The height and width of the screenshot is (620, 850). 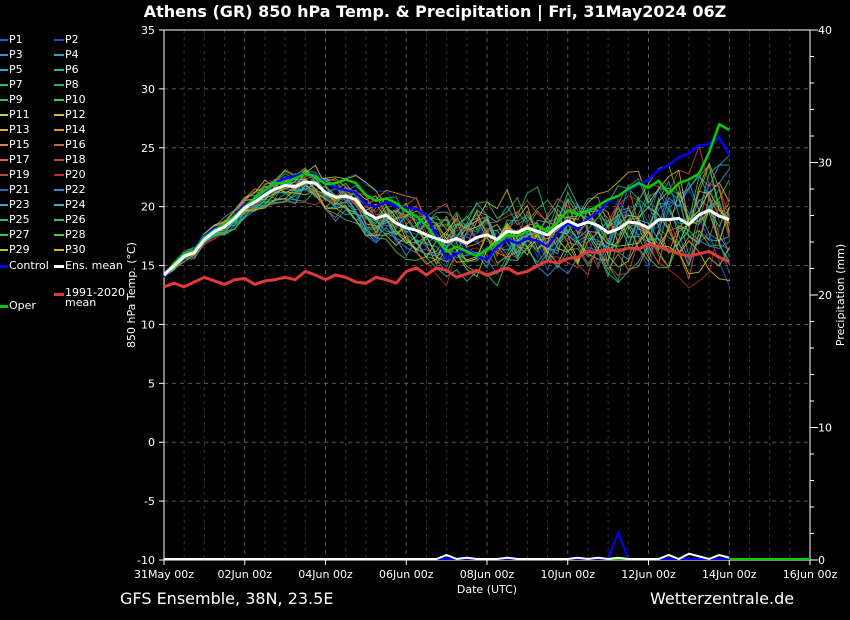 I want to click on y-tick-label: -10, so click(x=146, y=560).